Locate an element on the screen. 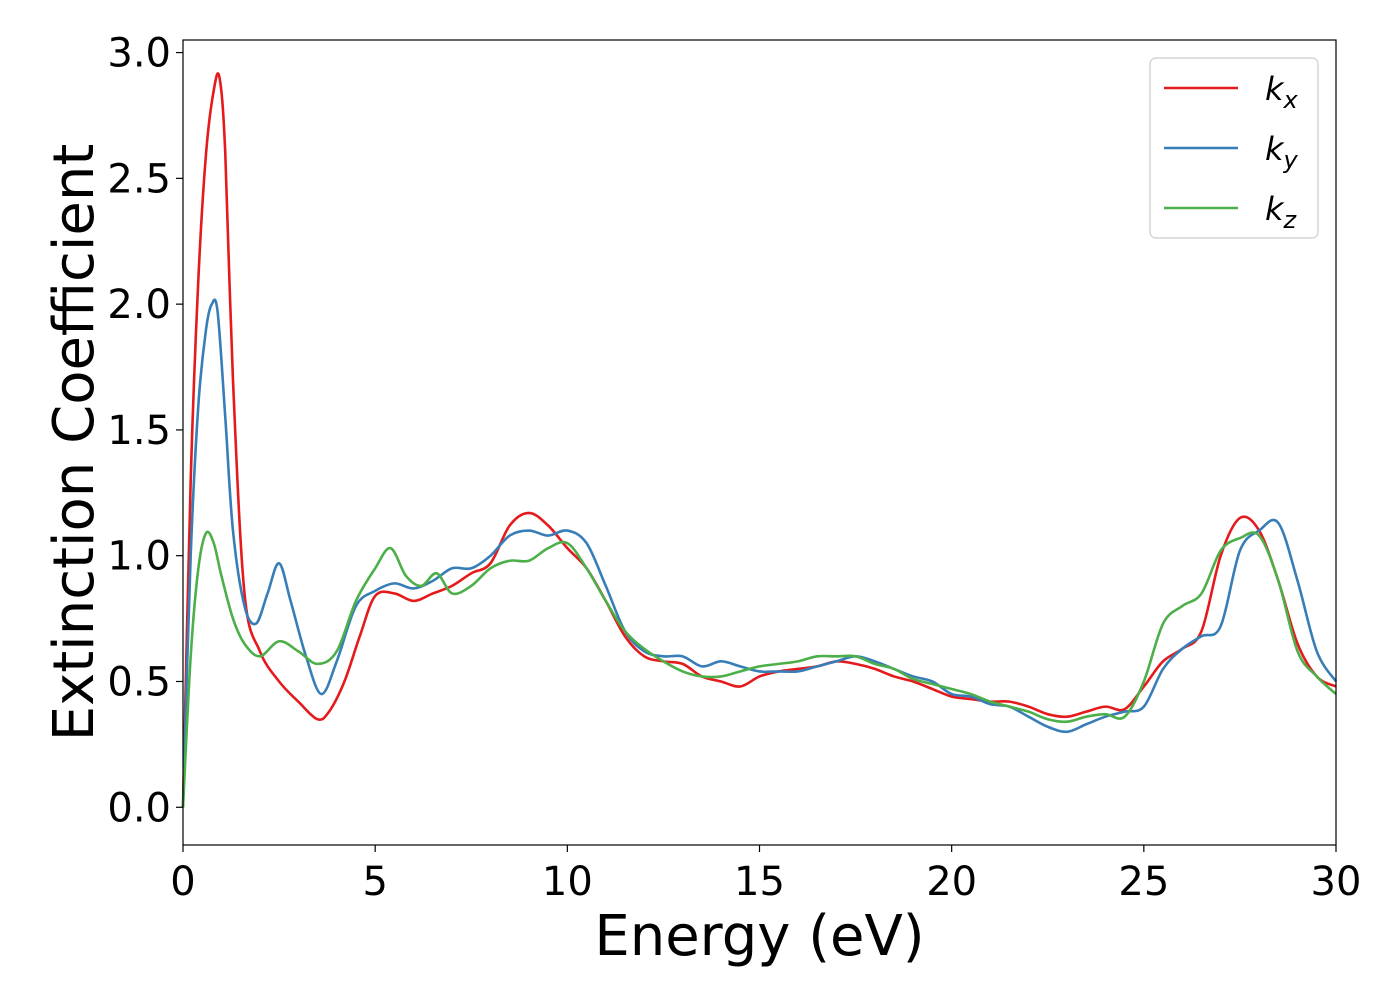 This screenshot has width=1400, height=1000. x-tick-label: 25 is located at coordinates (1143, 882).